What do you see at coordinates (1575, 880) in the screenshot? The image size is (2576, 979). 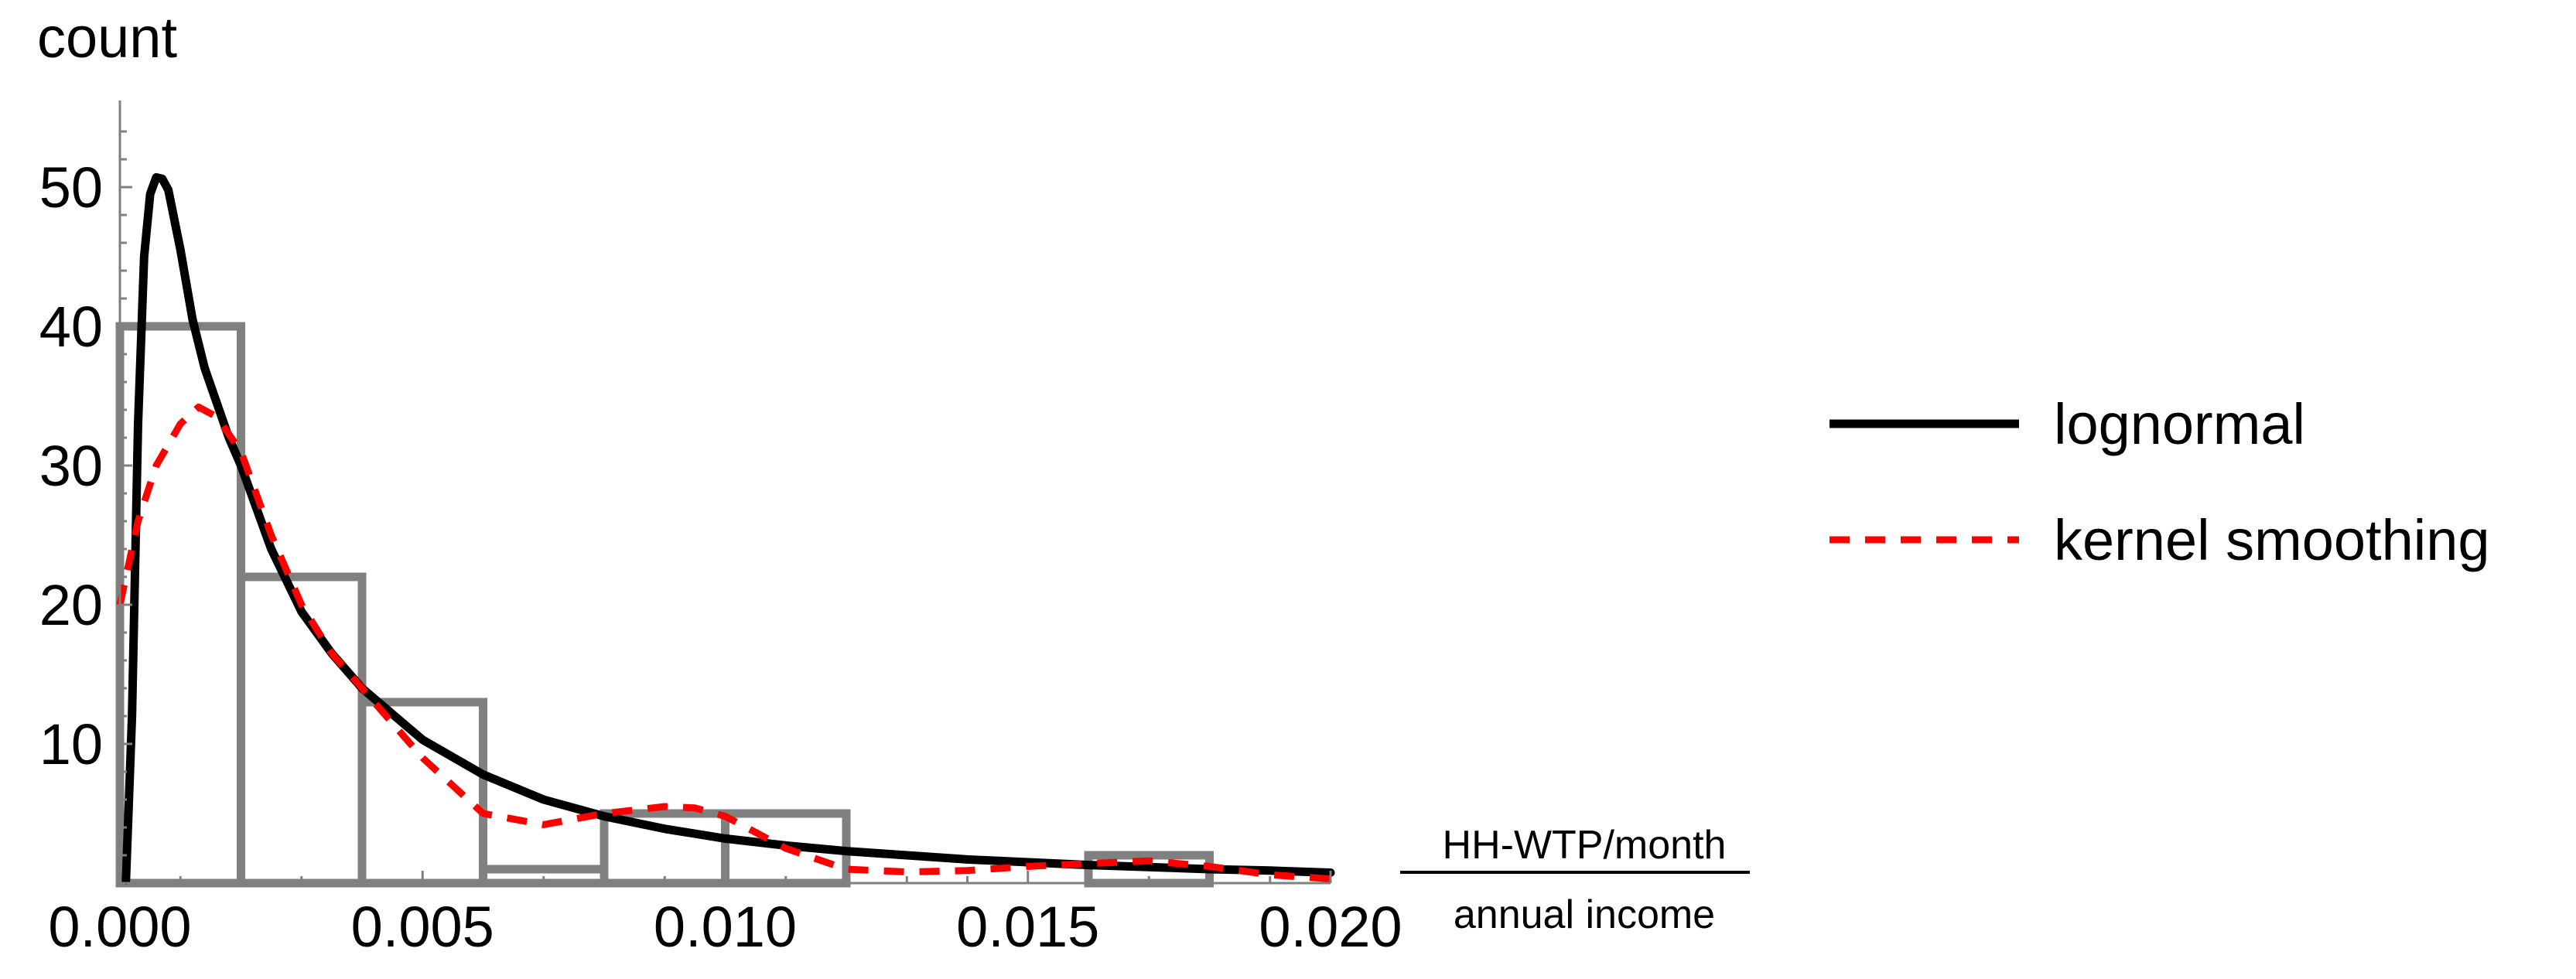 I see `x-axis-fraction-label: HH-WTP/month annual income` at bounding box center [1575, 880].